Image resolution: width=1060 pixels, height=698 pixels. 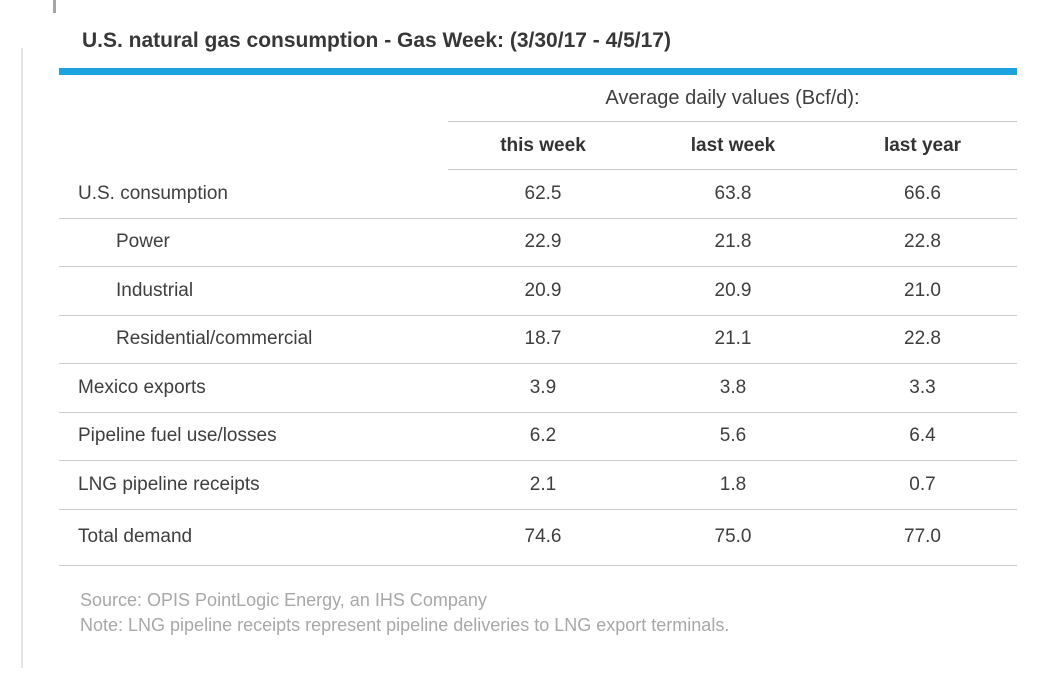 What do you see at coordinates (543, 242) in the screenshot?
I see `row-value: 22.9` at bounding box center [543, 242].